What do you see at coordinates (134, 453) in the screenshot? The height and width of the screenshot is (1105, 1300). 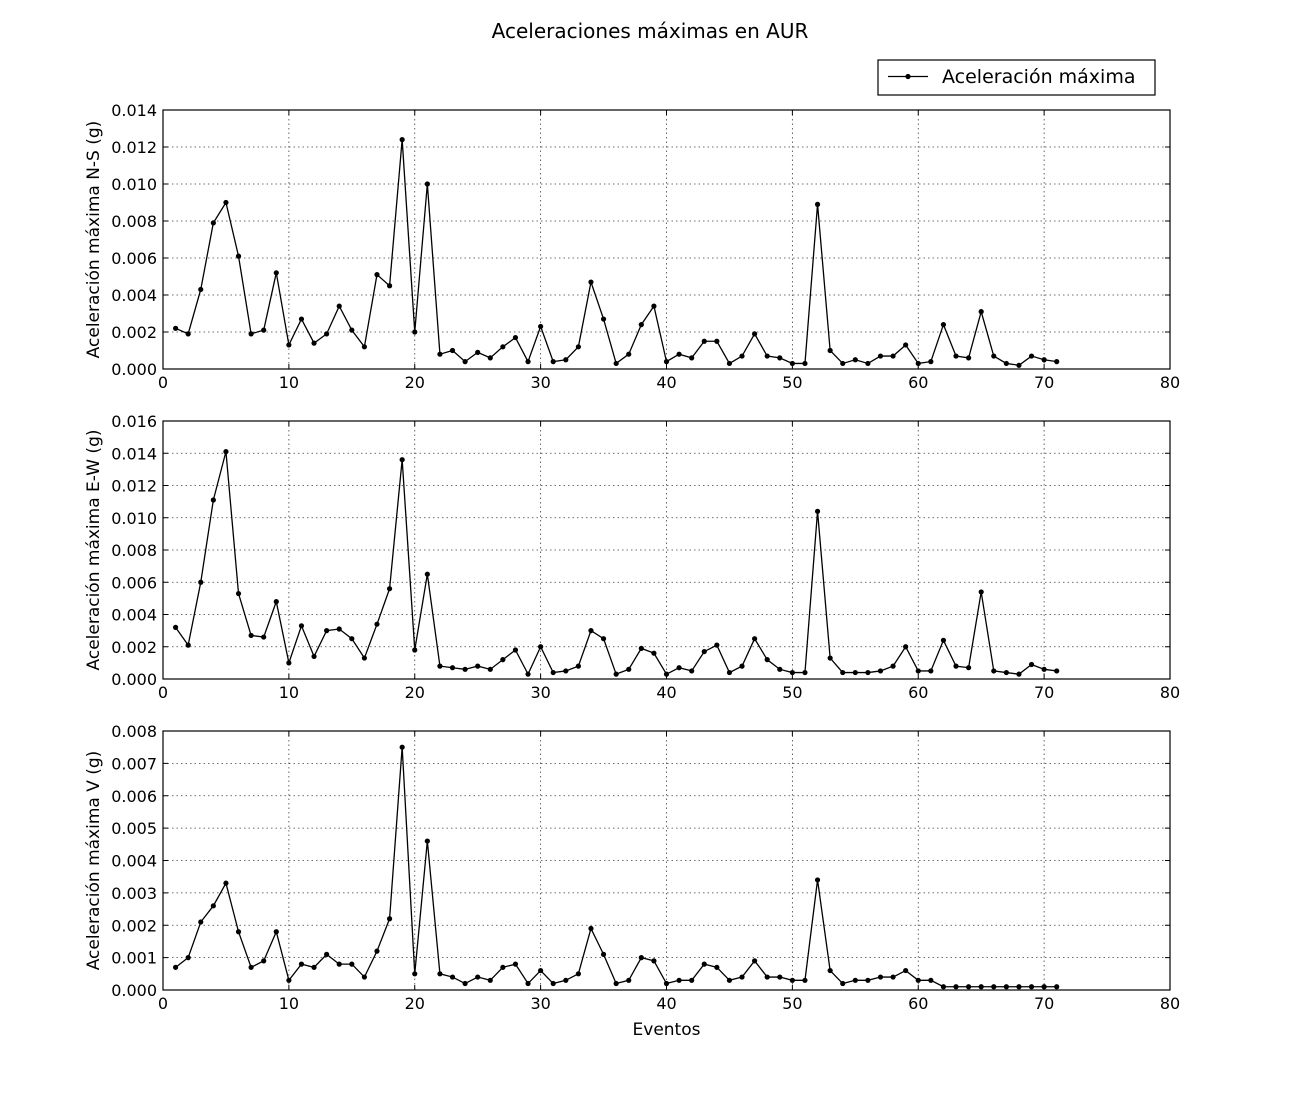 I see `y-tick-label: 0.014` at bounding box center [134, 453].